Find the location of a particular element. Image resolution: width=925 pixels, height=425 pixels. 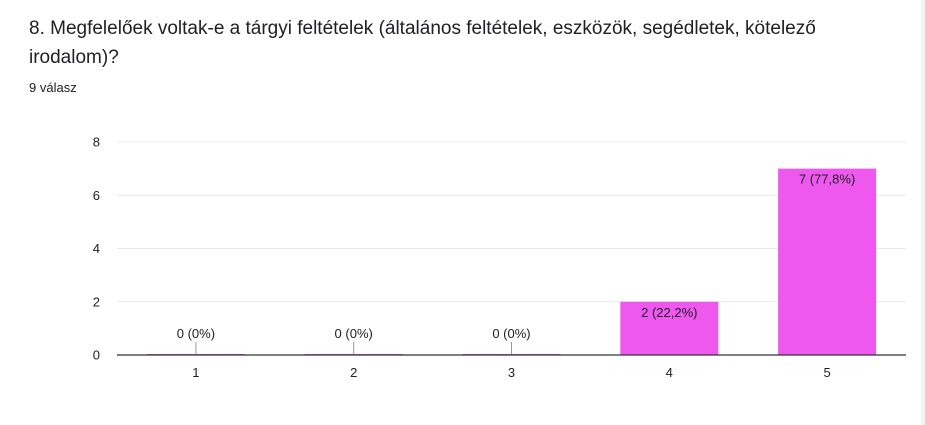

data-label: 2 (22,2%) is located at coordinates (669, 312).